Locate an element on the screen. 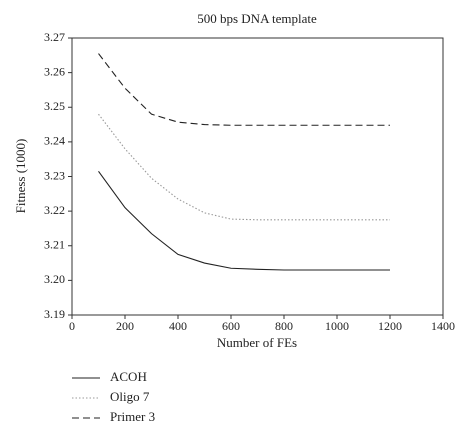 Image resolution: width=474 pixels, height=440 pixels. x-tick-label: 600 is located at coordinates (231, 326).